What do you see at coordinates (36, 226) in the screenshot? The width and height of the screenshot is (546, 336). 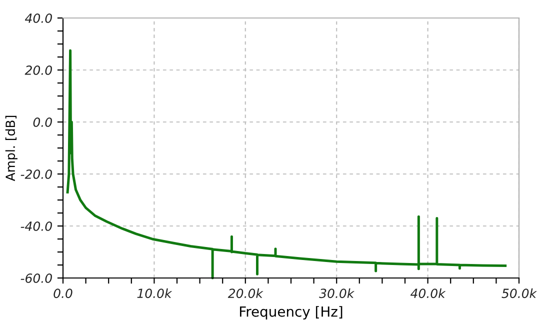 I see `y-tick-label: -40.0` at bounding box center [36, 226].